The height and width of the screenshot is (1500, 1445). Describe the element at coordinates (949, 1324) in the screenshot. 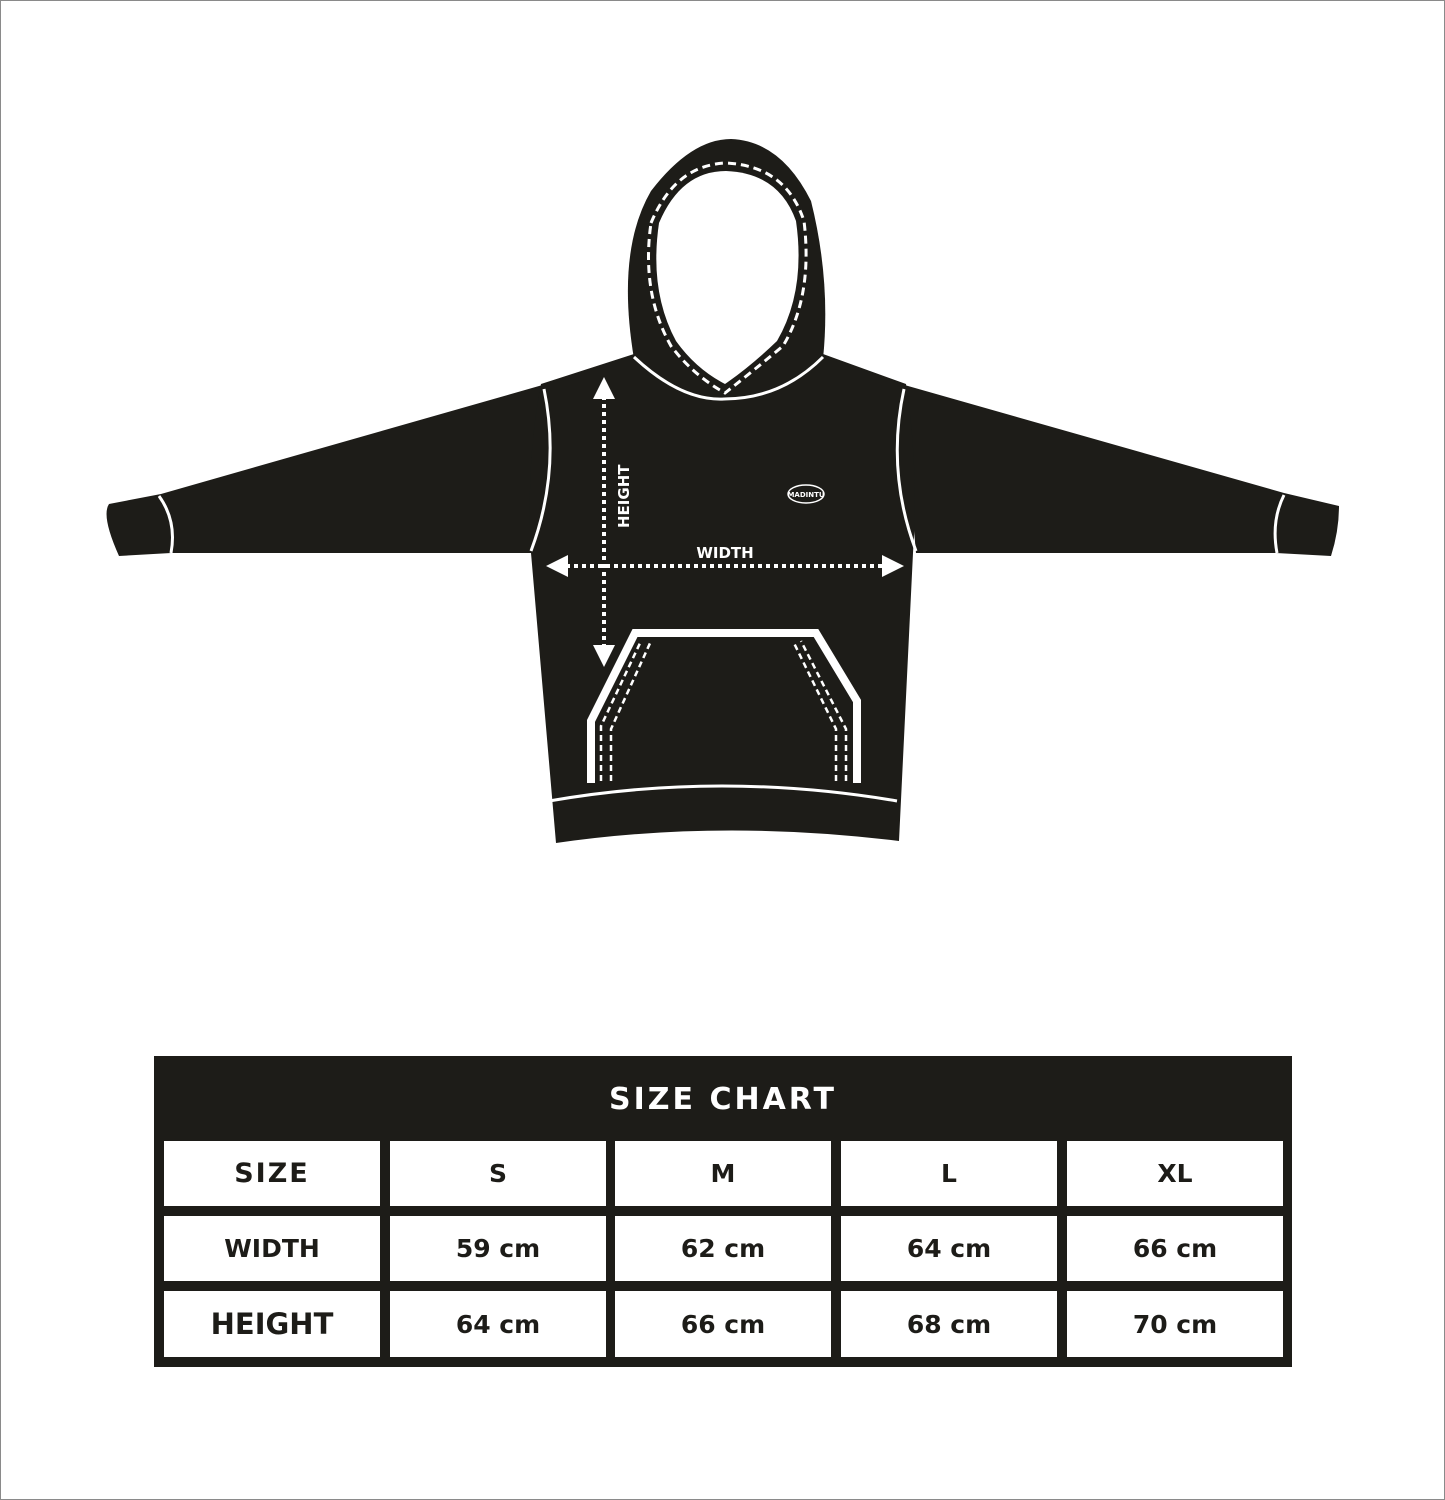

I see `height-l: 68 cm` at that location.